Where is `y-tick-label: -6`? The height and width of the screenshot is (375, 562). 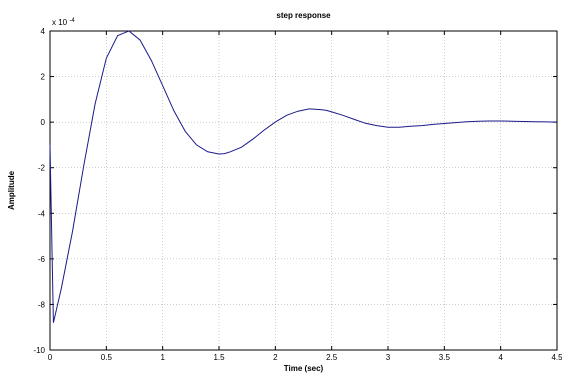 y-tick-label: -6 is located at coordinates (42, 259).